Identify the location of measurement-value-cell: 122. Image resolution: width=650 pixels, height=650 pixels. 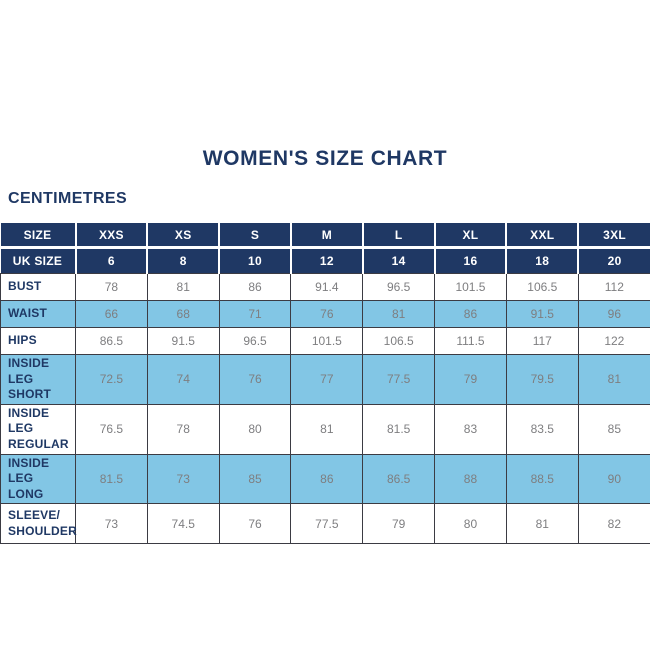
(613, 341).